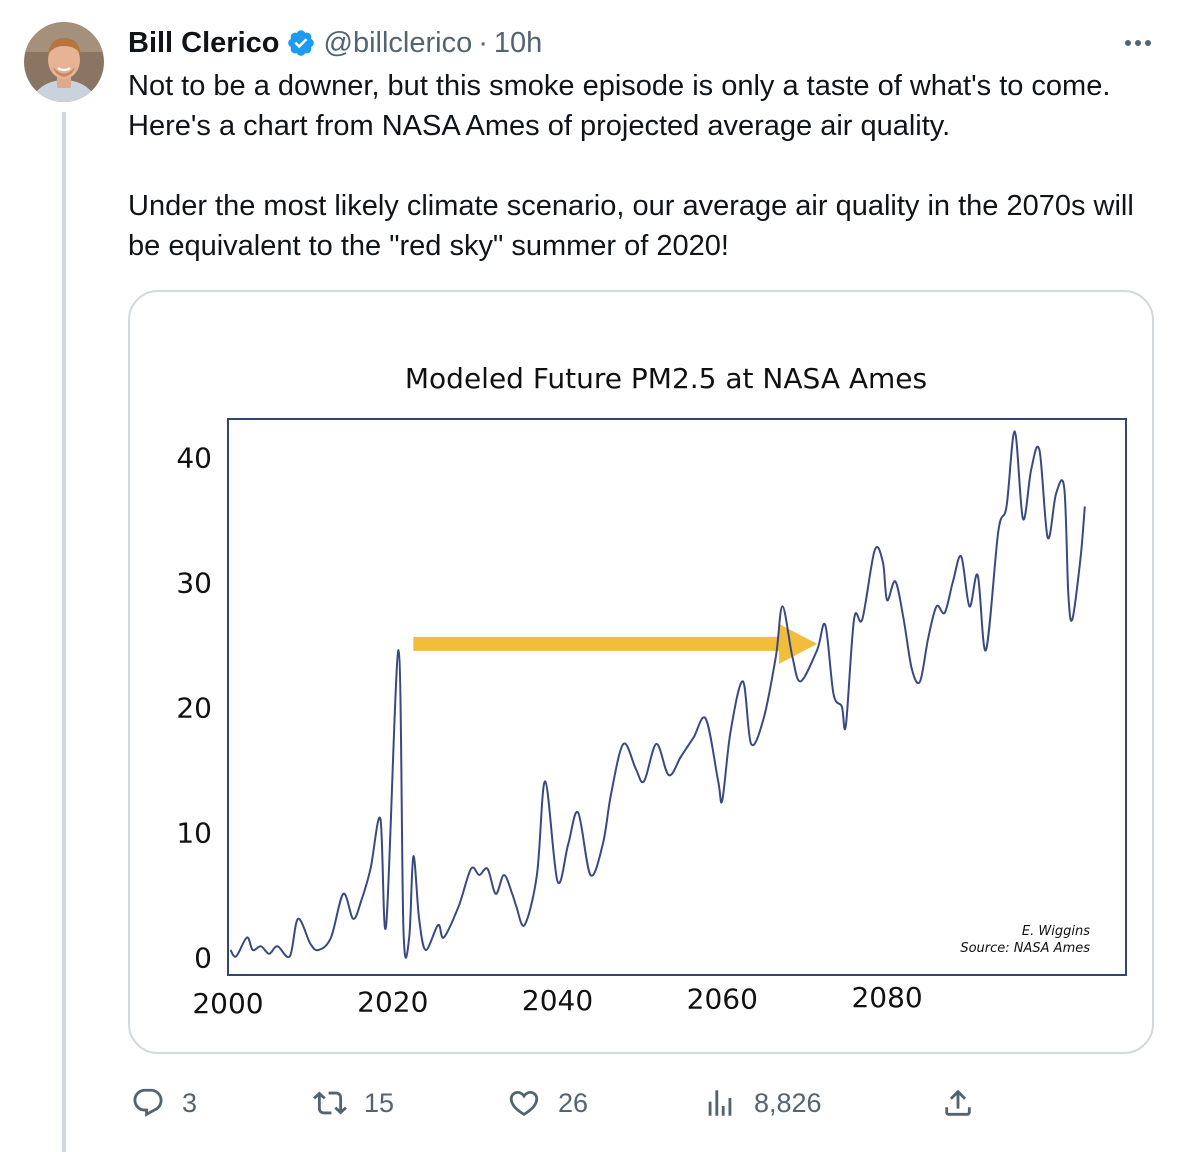  I want to click on x-tick-label: 2040, so click(557, 1000).